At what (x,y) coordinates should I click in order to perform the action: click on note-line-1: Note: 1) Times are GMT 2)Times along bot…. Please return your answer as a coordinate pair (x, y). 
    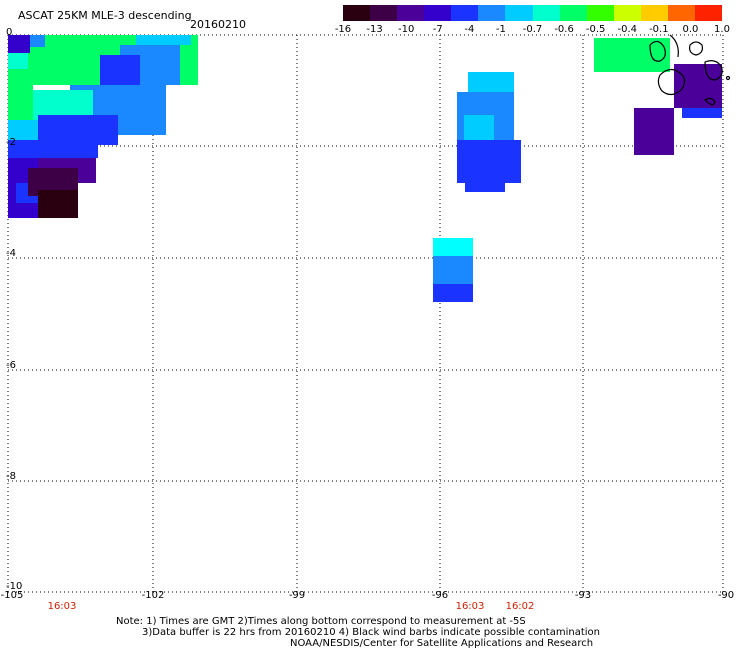
    Looking at the image, I should click on (321, 621).